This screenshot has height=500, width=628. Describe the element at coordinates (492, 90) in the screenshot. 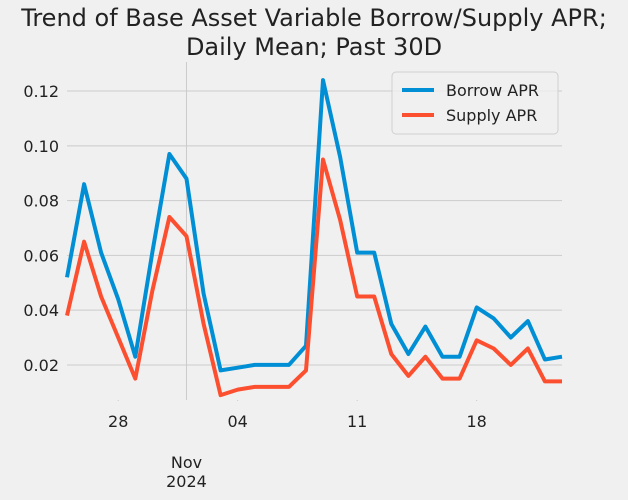

I see `legend-label: Borrow APR` at that location.